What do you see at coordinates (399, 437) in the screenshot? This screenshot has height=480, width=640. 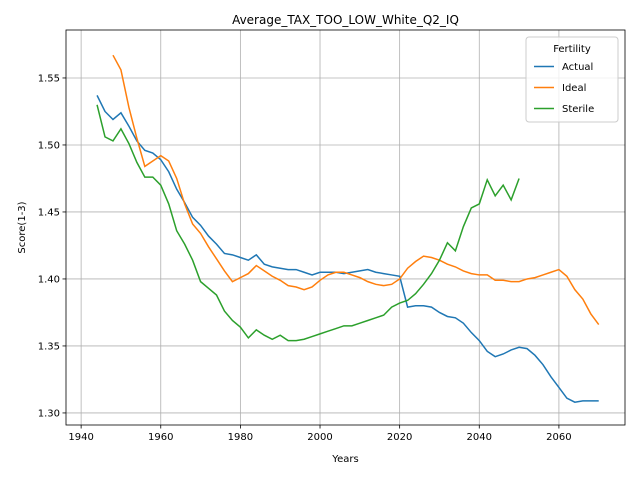 I see `x-tick-label: 2020` at bounding box center [399, 437].